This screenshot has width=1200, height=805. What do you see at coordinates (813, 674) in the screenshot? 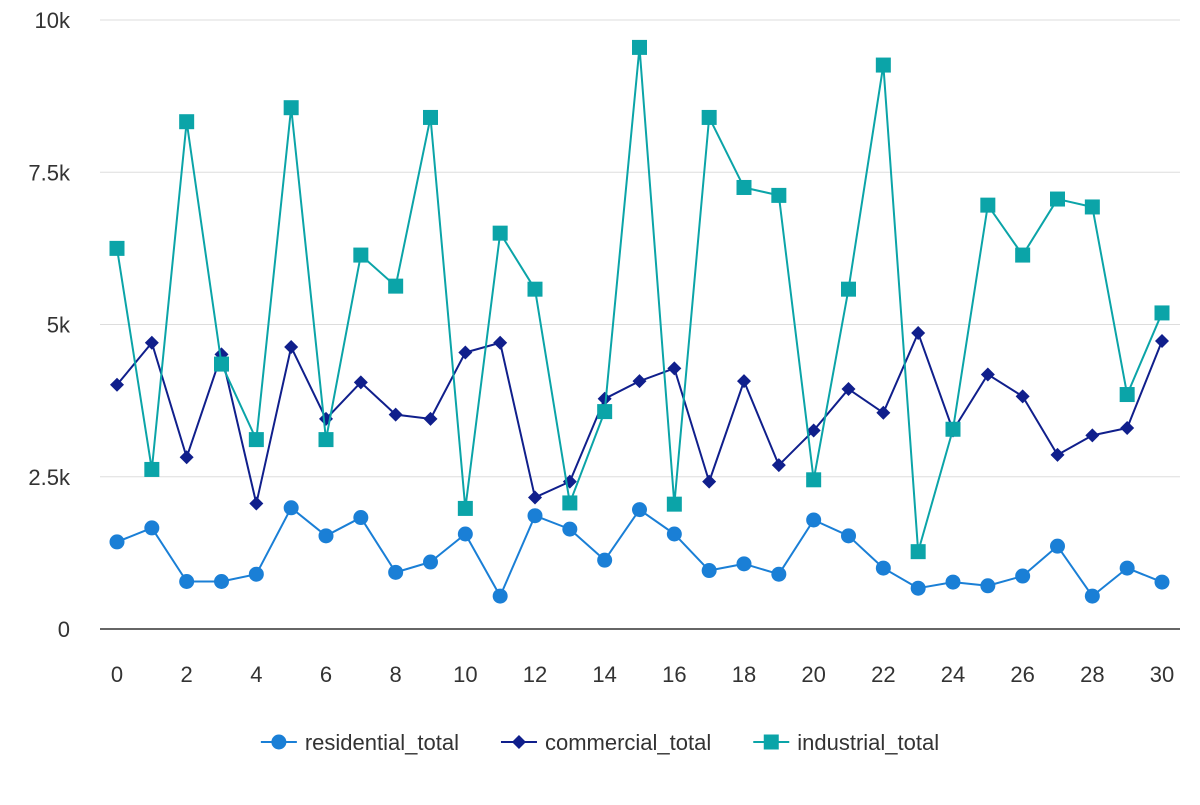
I see `x-tick-label: 20` at bounding box center [813, 674].